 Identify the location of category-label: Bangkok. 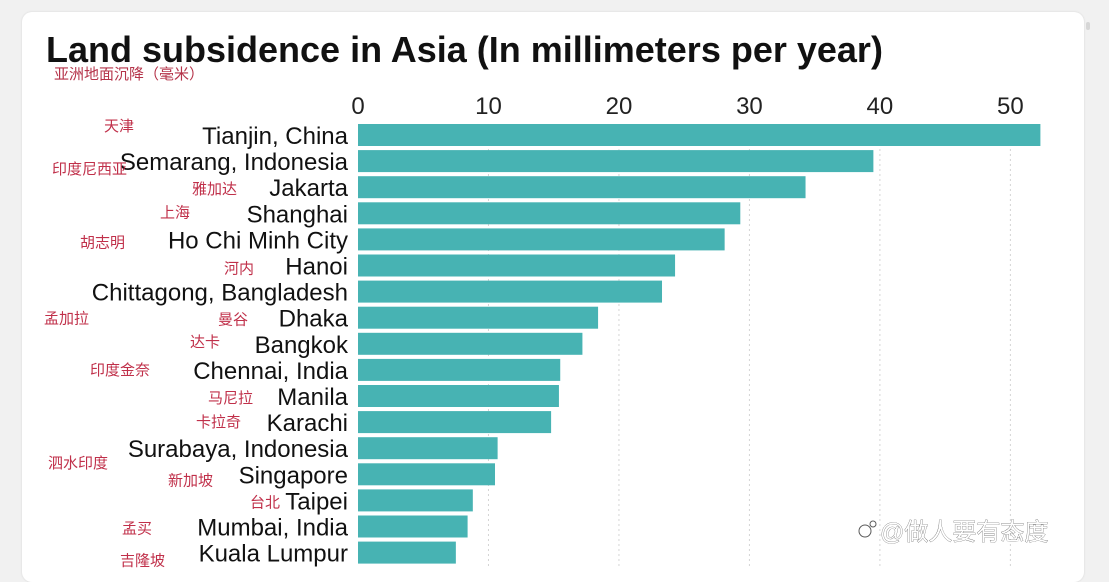
(302, 345).